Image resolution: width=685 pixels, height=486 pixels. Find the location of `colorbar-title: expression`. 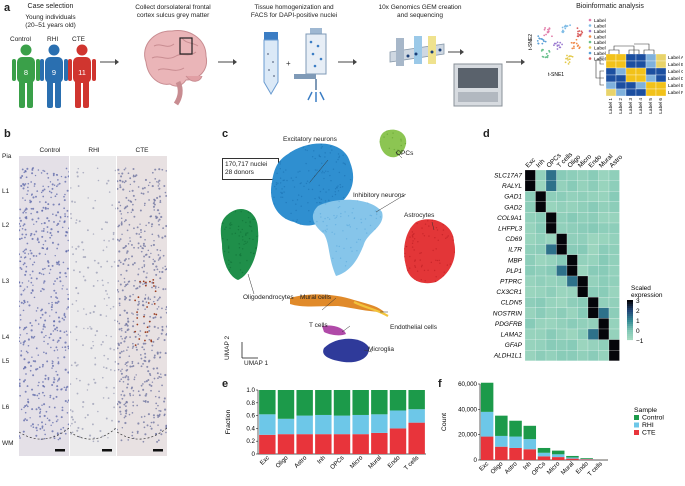

colorbar-title: expression is located at coordinates (647, 295).